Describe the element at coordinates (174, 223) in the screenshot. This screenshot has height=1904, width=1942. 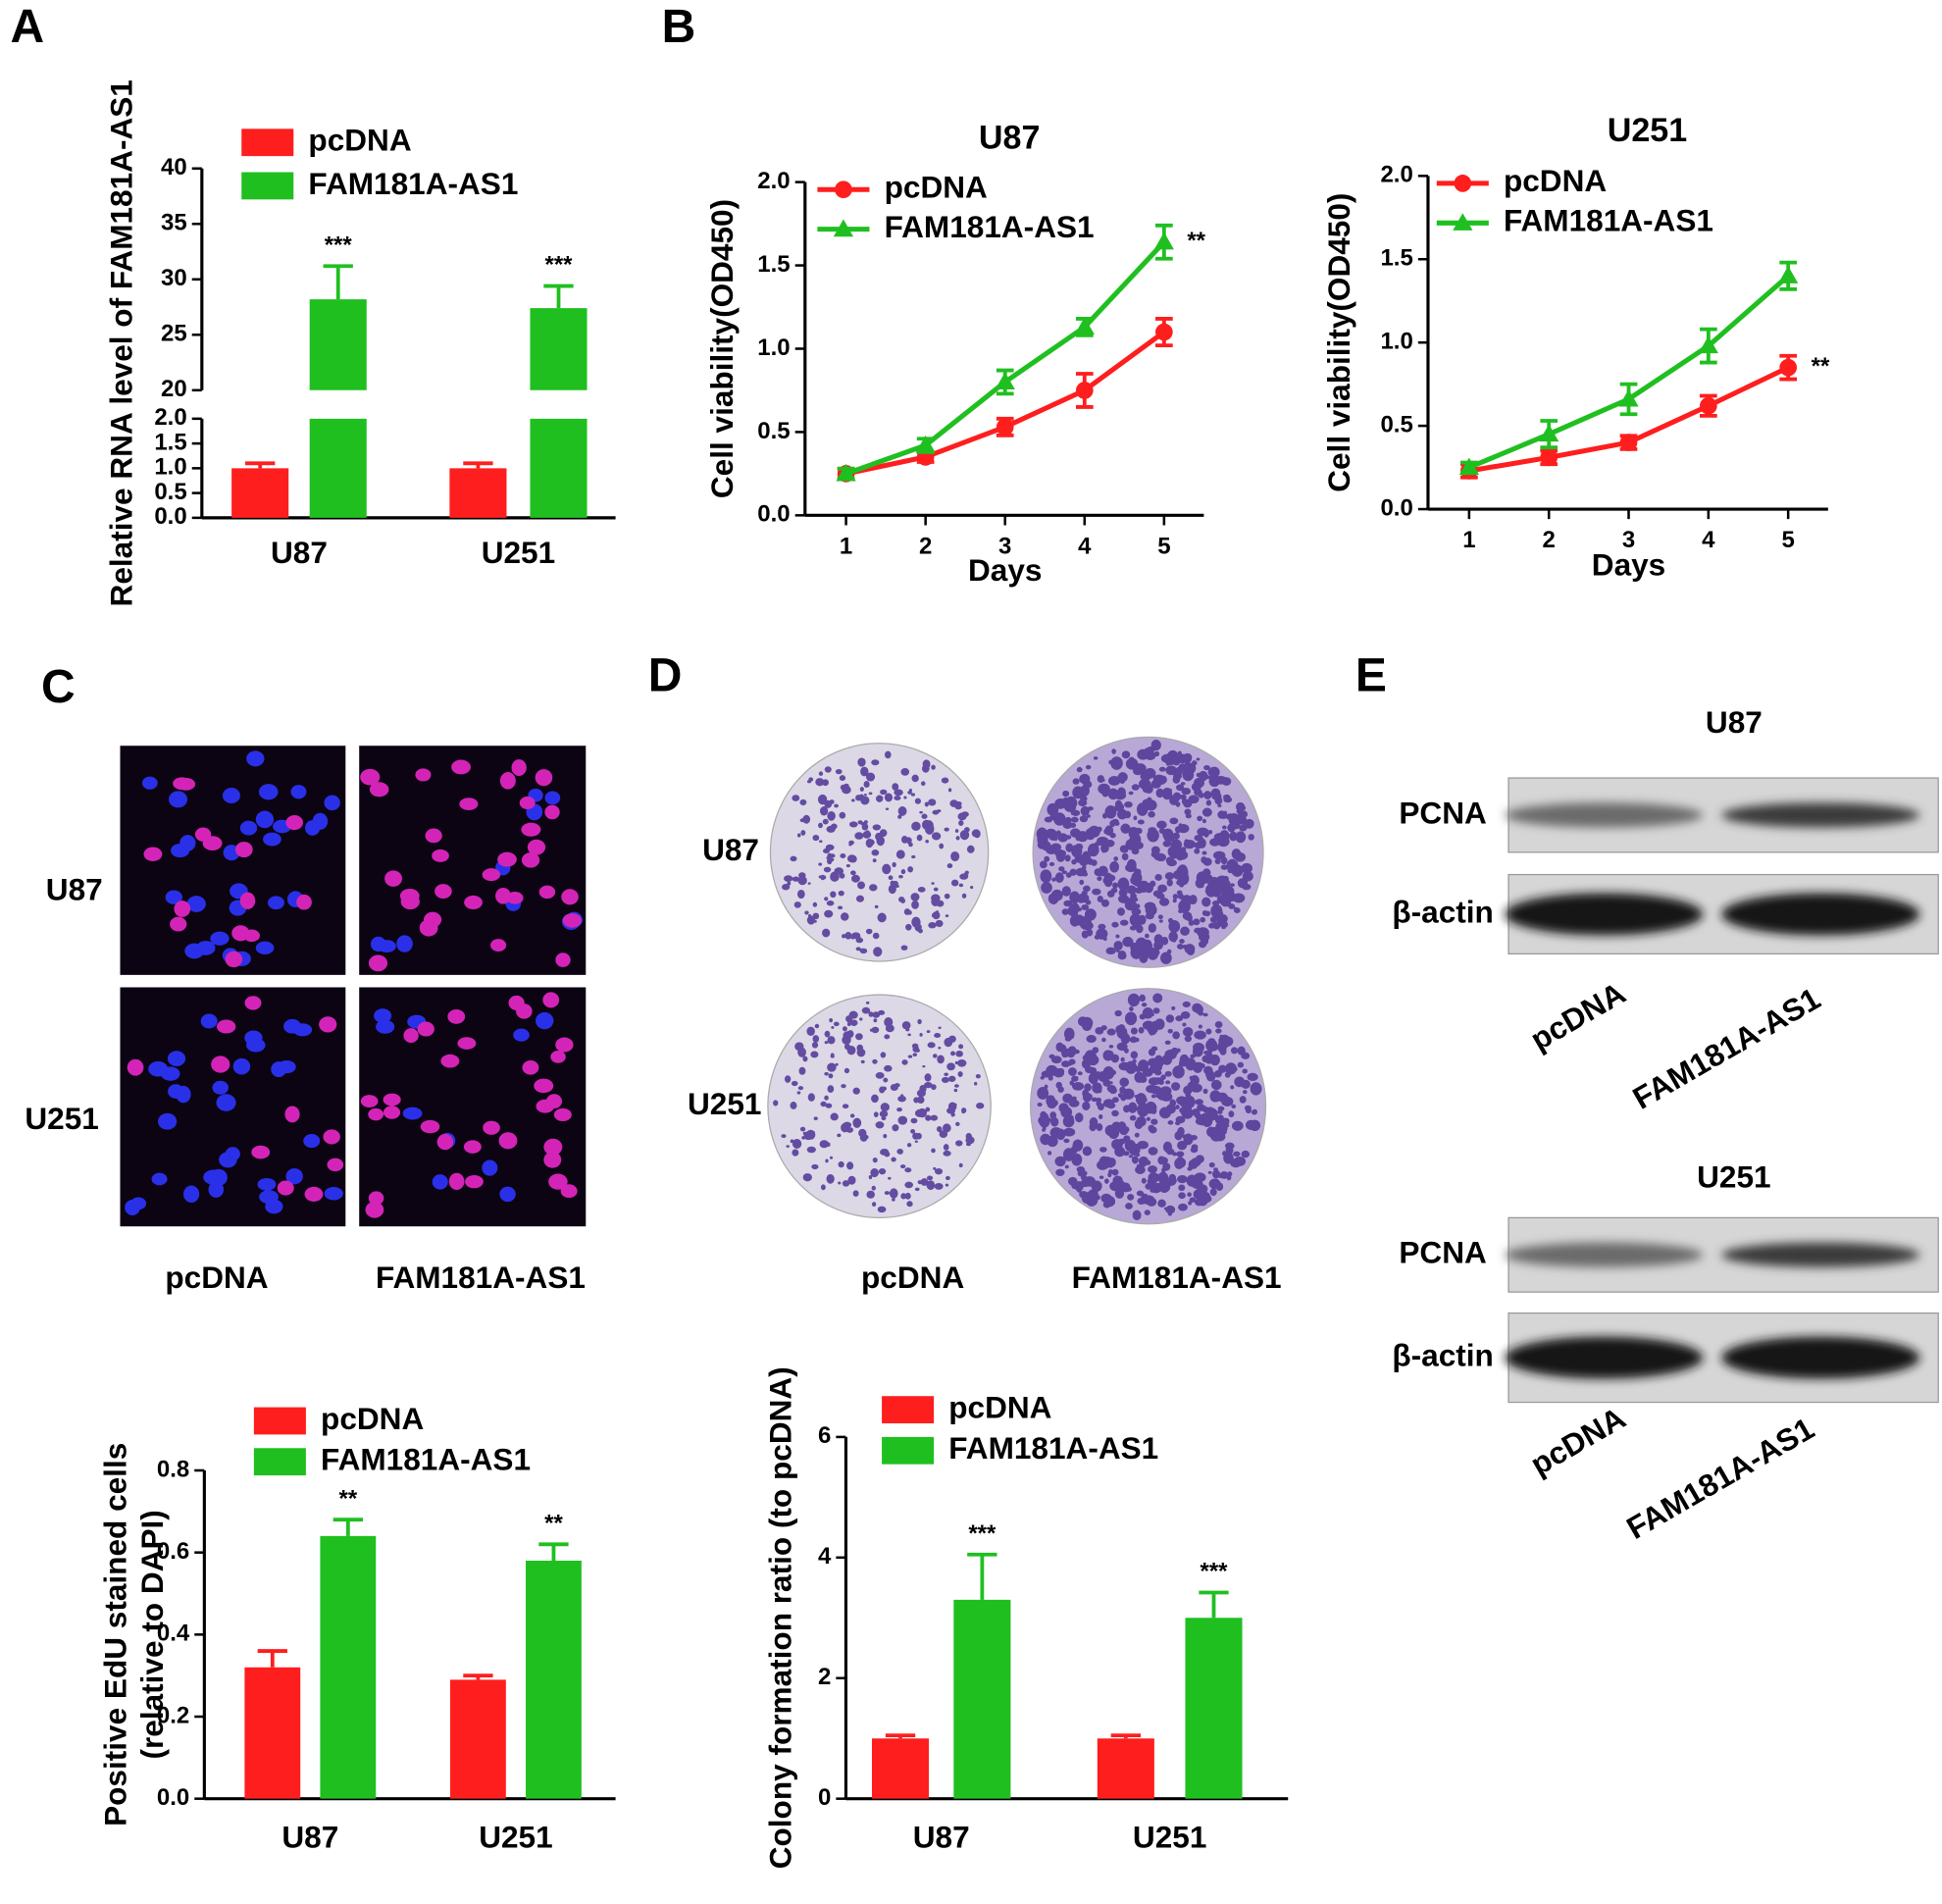
I see `y-tick-label: 35` at that location.